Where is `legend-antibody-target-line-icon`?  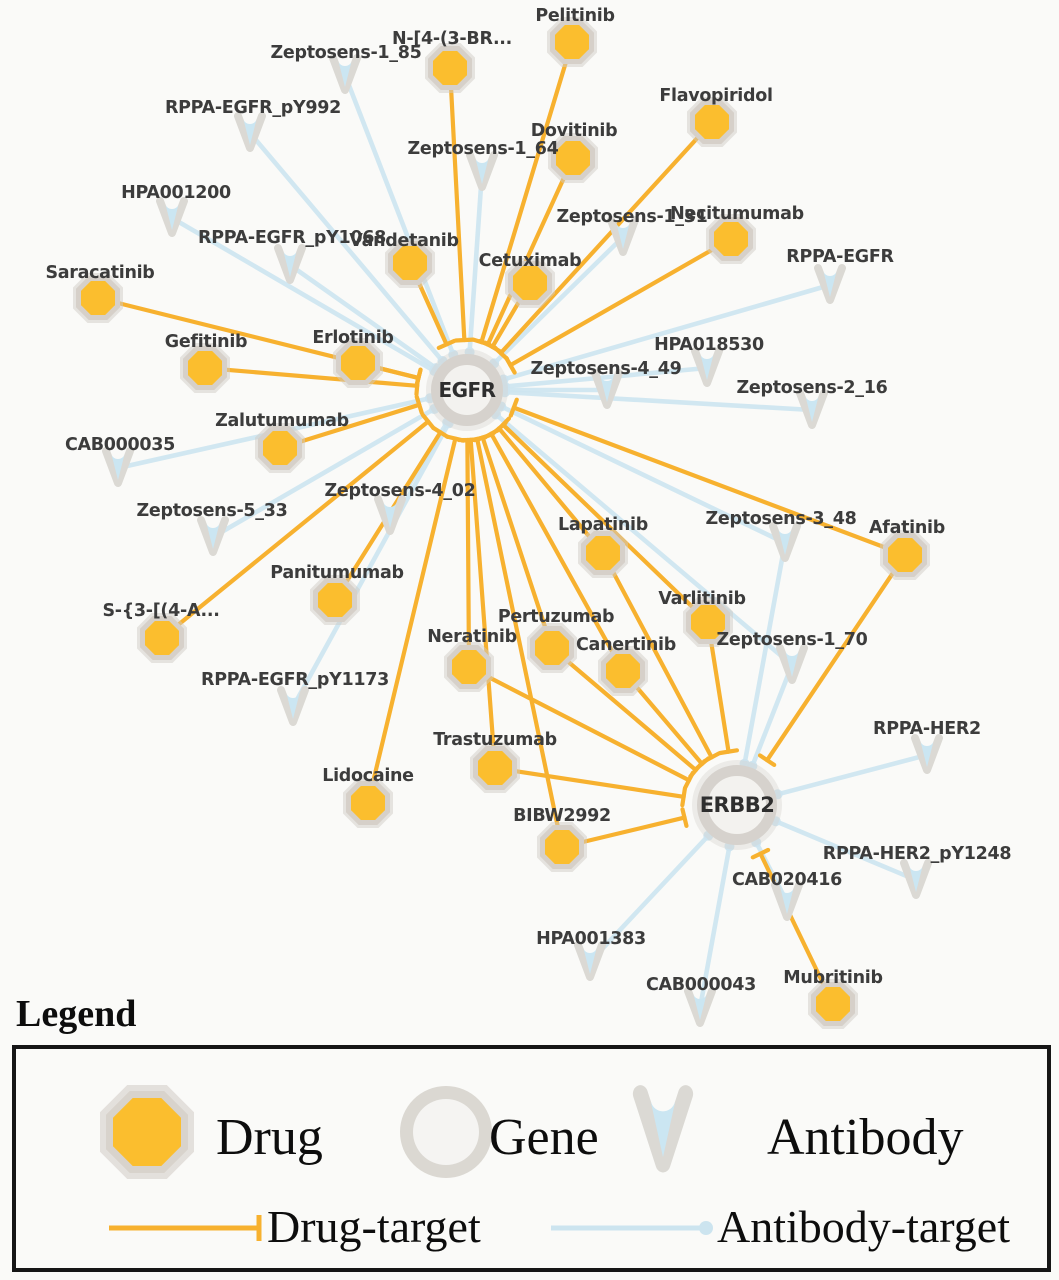
legend-antibody-target-line-icon is located at coordinates (632, 1228).